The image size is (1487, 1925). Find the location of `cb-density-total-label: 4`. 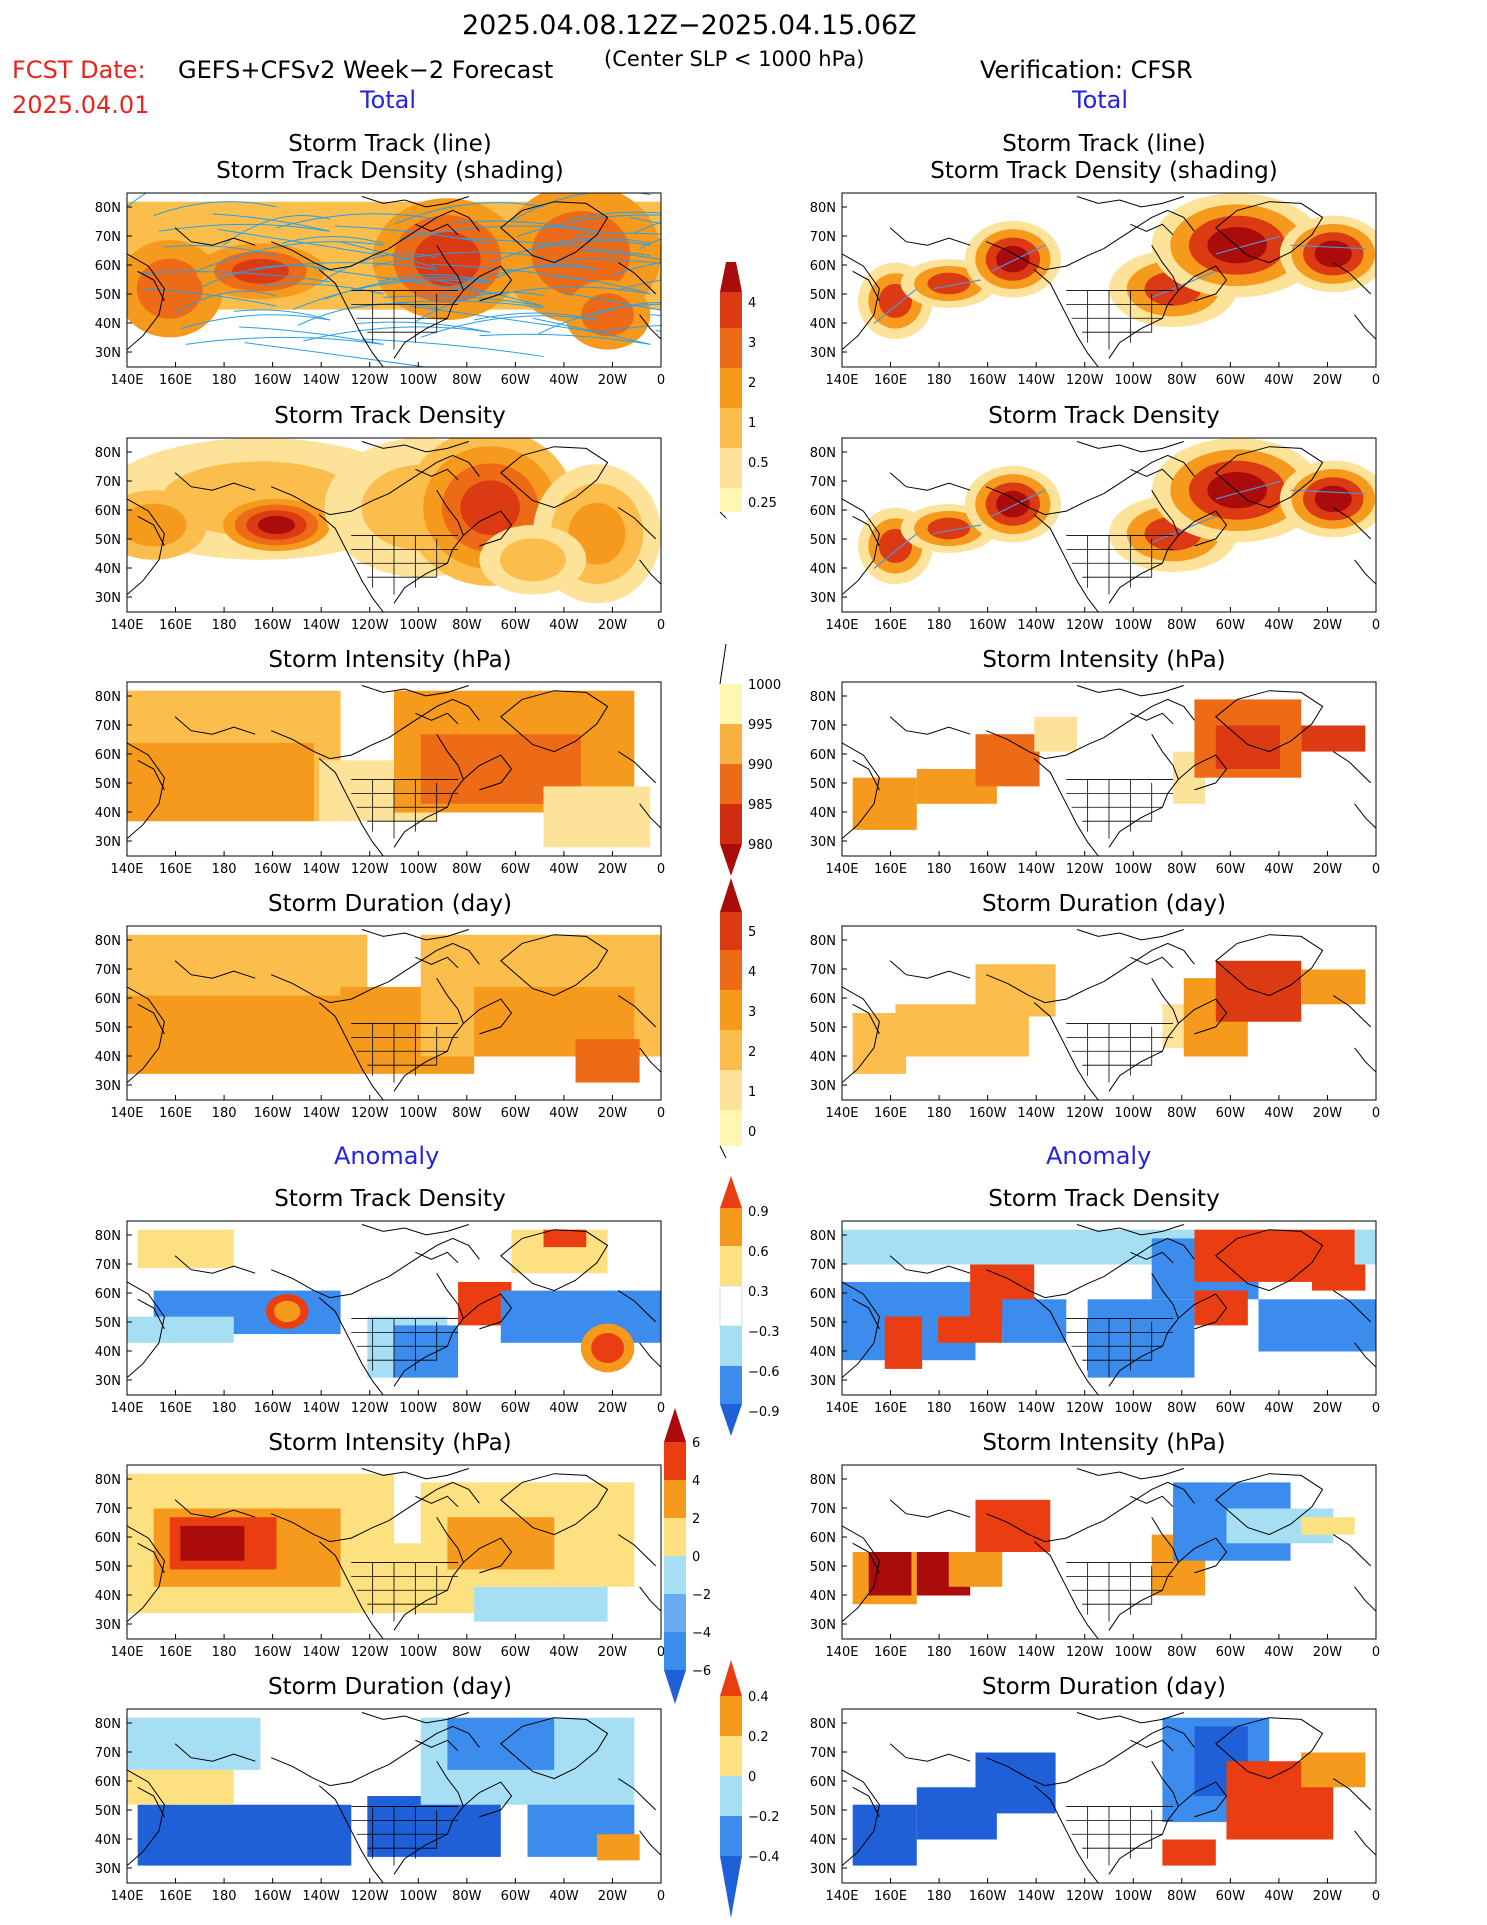

cb-density-total-label: 4 is located at coordinates (752, 303).